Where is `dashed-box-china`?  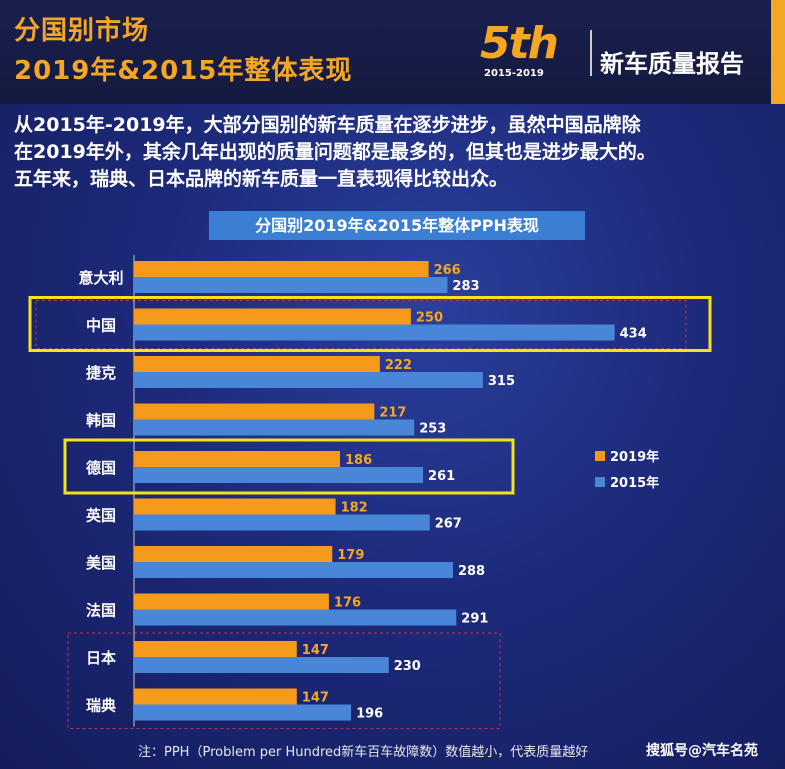 dashed-box-china is located at coordinates (361, 324).